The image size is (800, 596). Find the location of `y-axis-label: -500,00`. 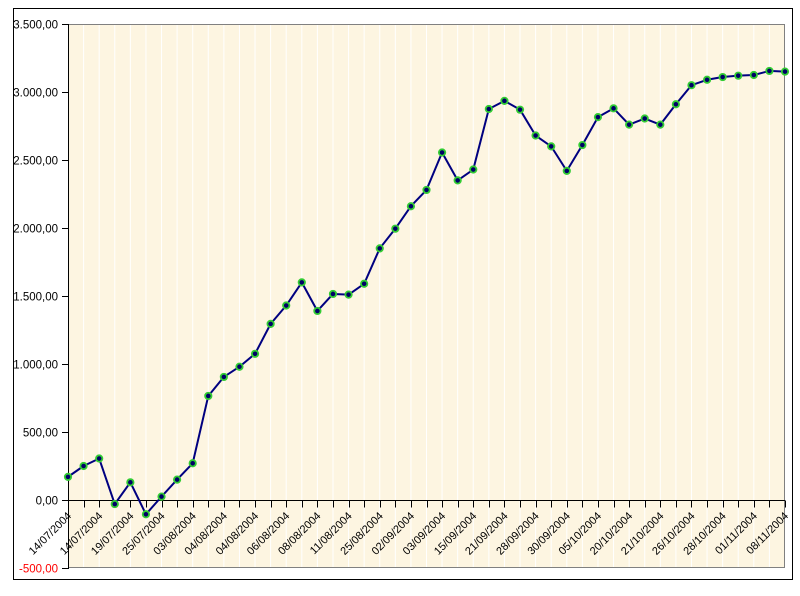

y-axis-label: -500,00 is located at coordinates (38, 570).